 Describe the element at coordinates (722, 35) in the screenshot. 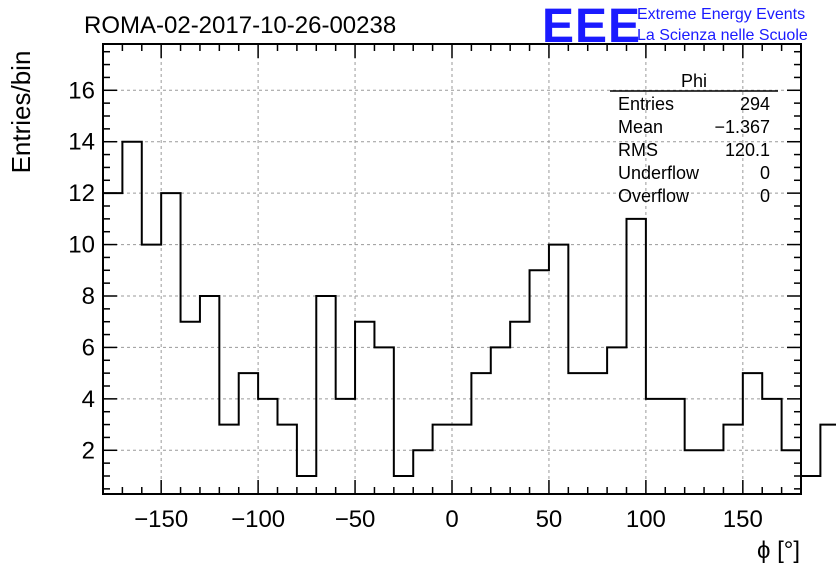

I see `logo-line-2: La Scienza nelle Scuole` at that location.